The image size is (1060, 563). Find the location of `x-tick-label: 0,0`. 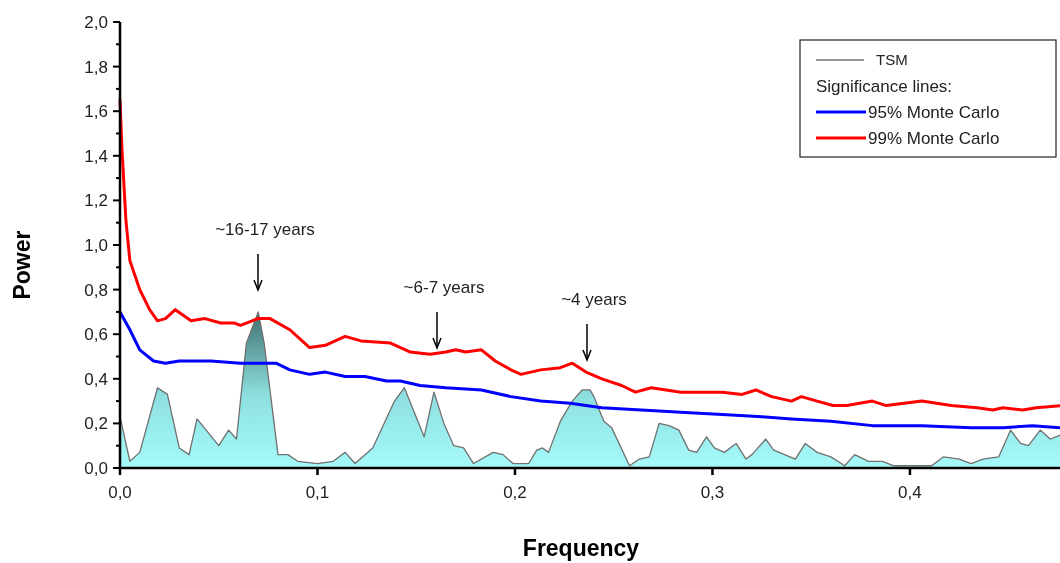

x-tick-label: 0,0 is located at coordinates (120, 492).